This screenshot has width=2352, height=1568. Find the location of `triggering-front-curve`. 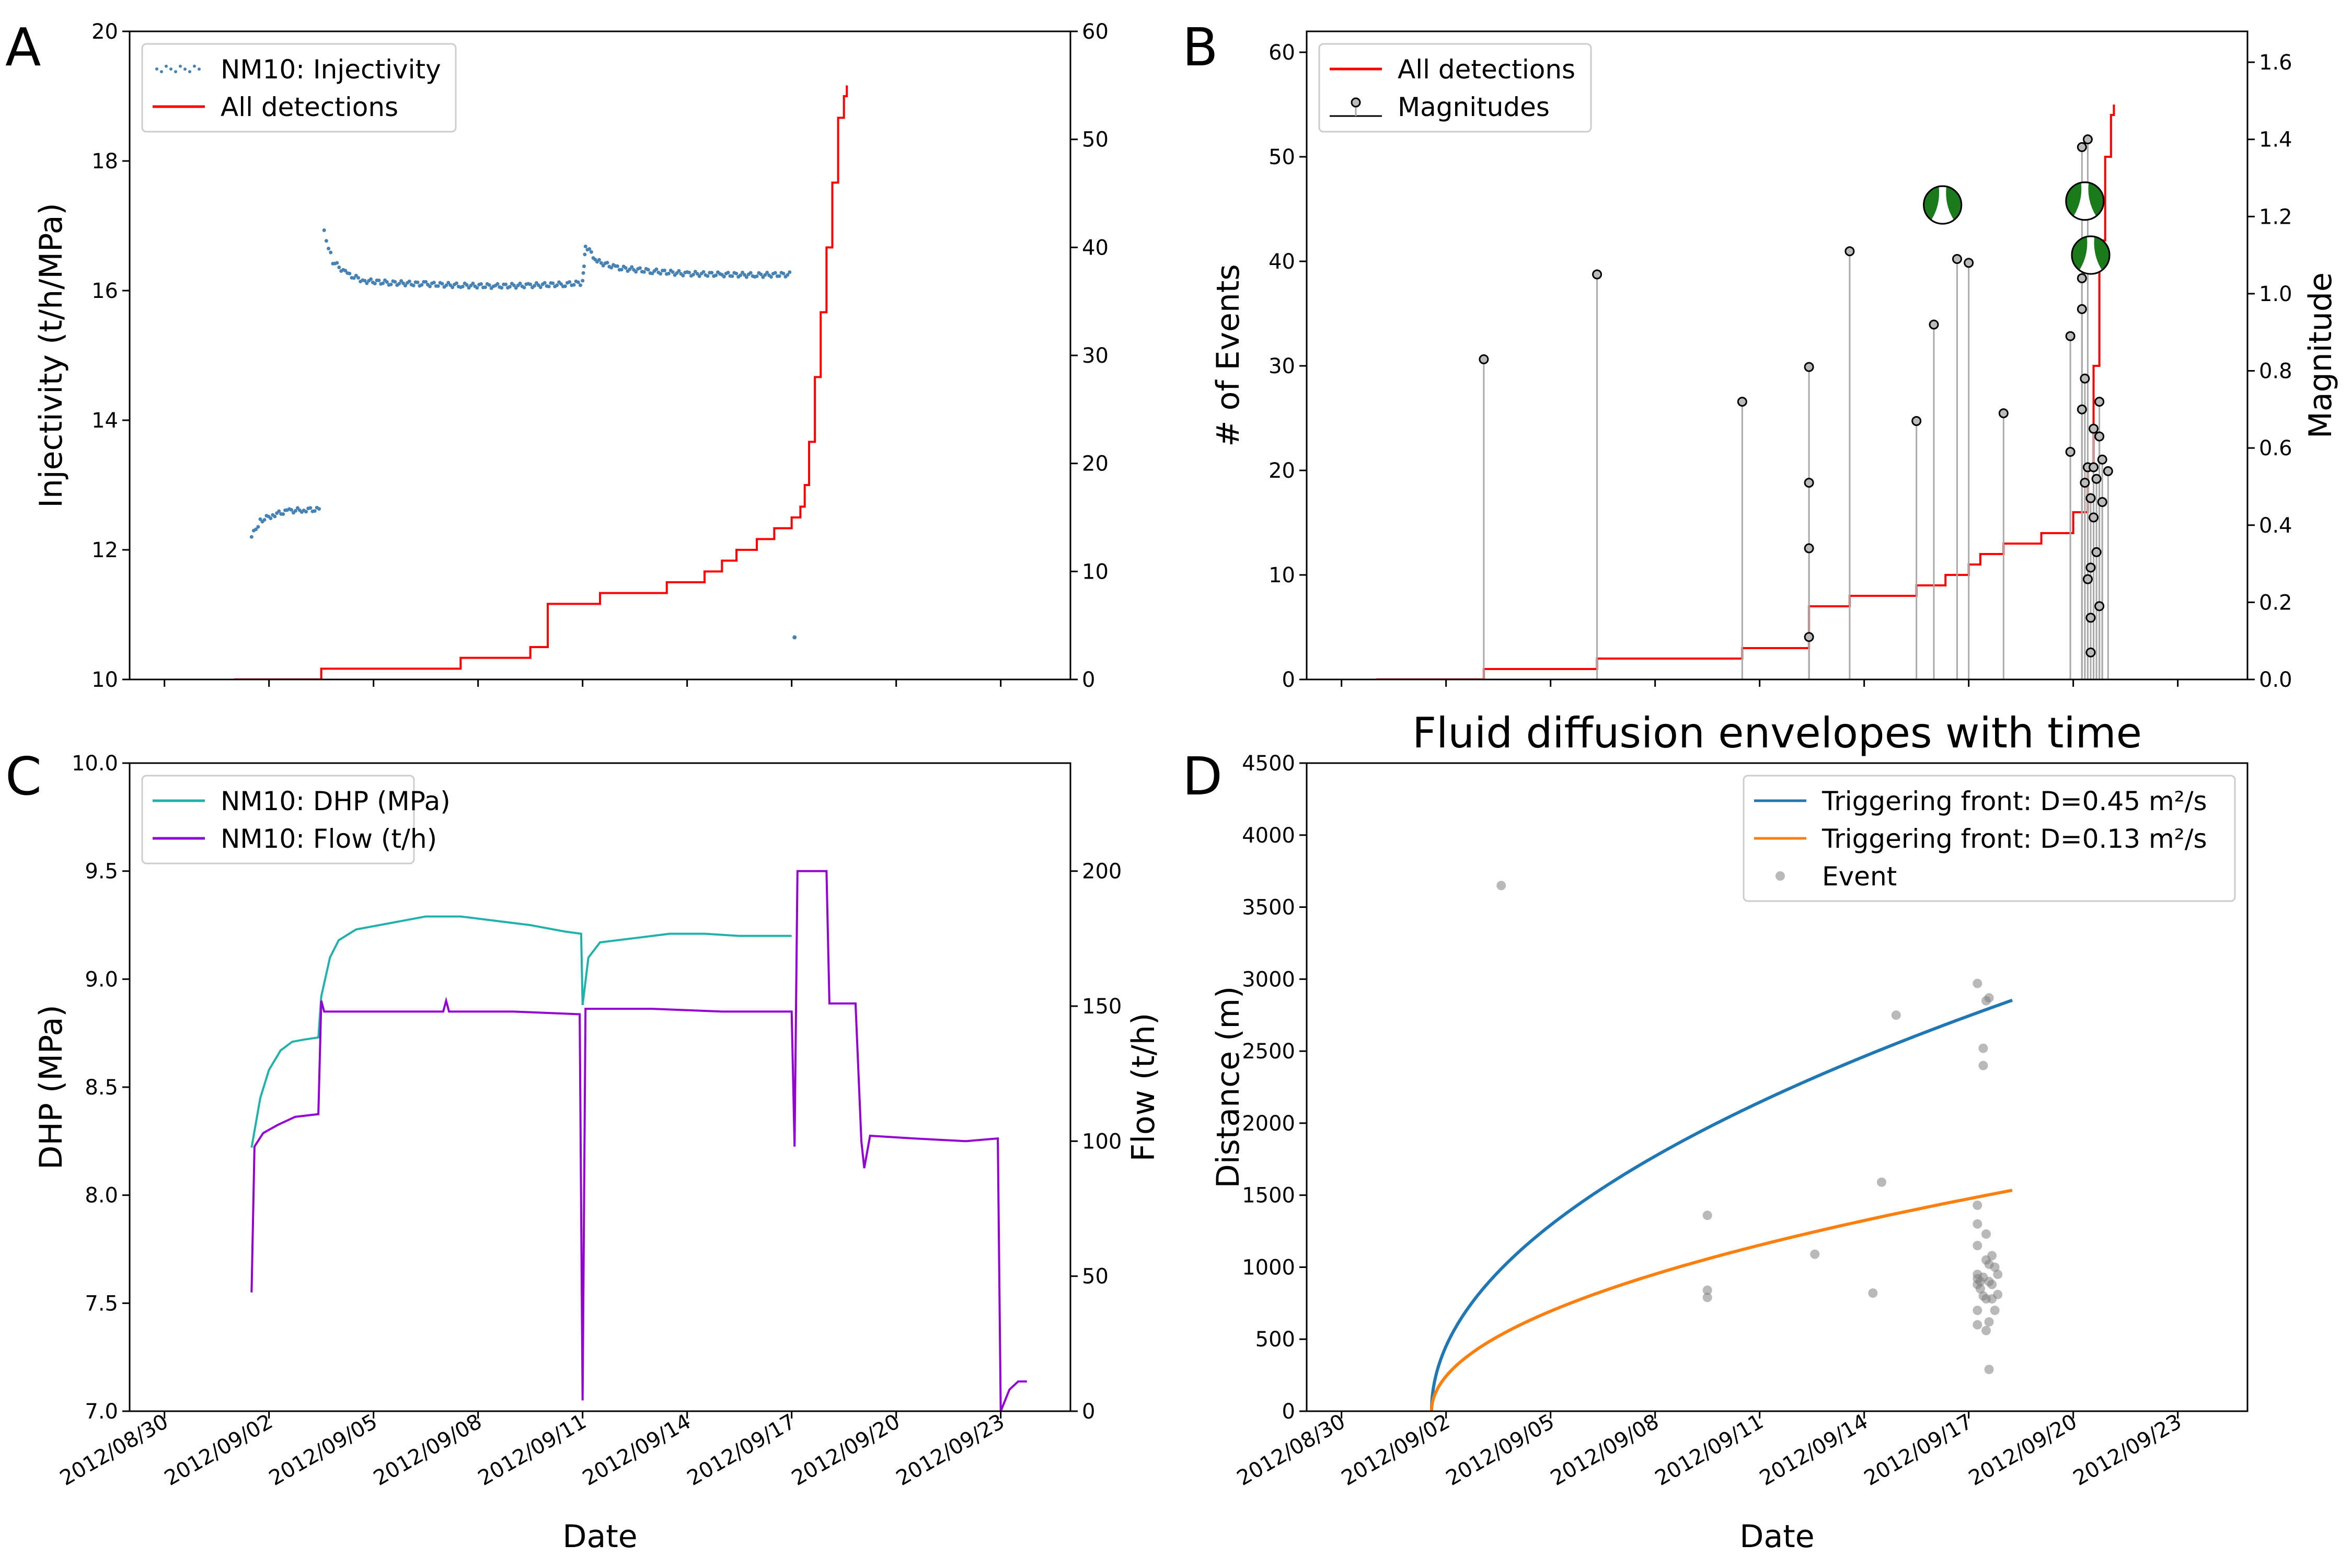

triggering-front-curve is located at coordinates (1721, 1204).